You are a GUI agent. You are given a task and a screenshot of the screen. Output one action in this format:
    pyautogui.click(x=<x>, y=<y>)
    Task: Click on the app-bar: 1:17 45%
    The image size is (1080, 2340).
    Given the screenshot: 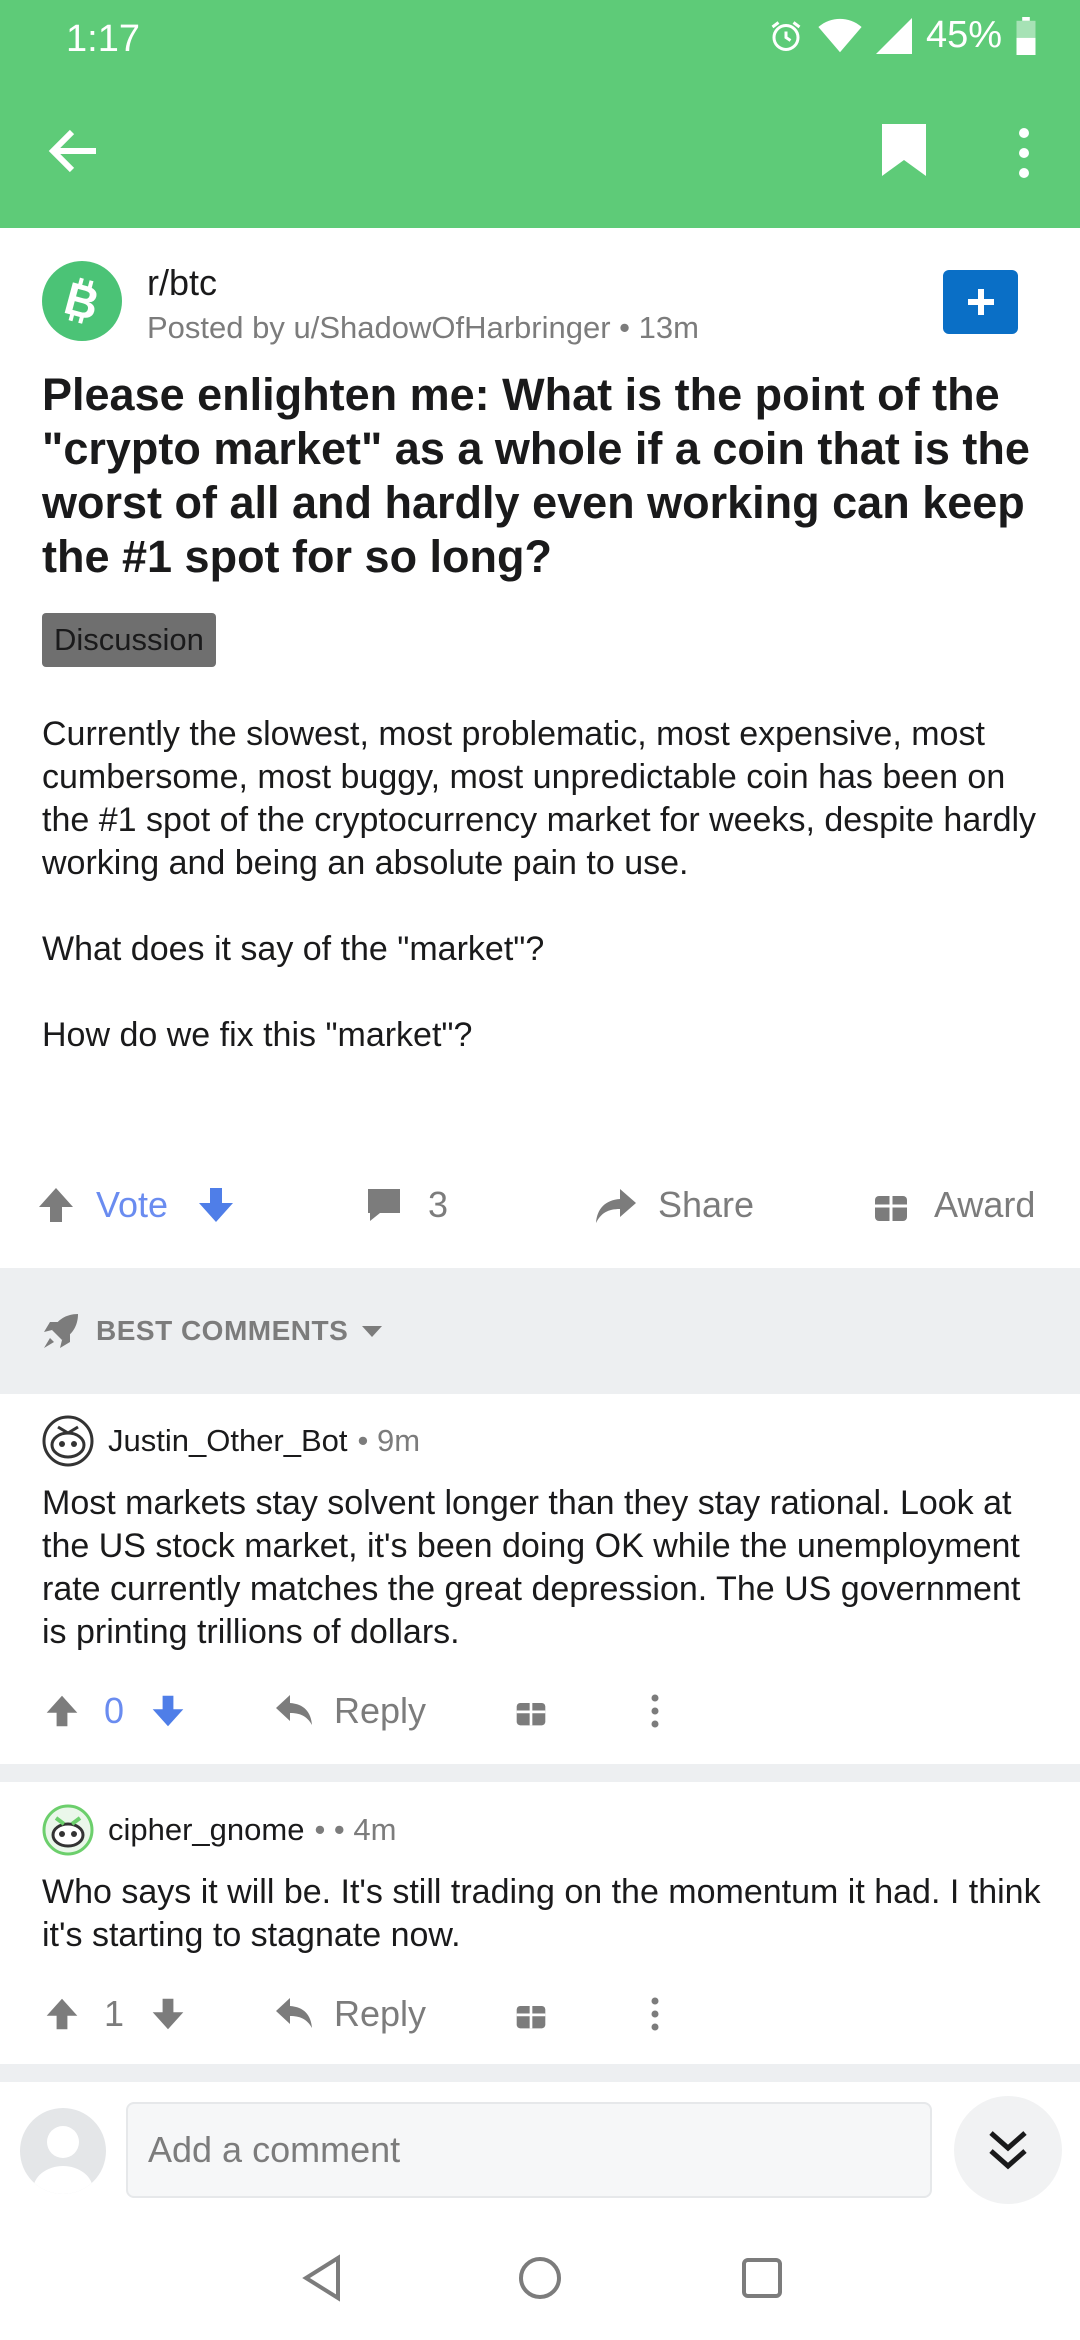 What is the action you would take?
    pyautogui.click(x=540, y=114)
    